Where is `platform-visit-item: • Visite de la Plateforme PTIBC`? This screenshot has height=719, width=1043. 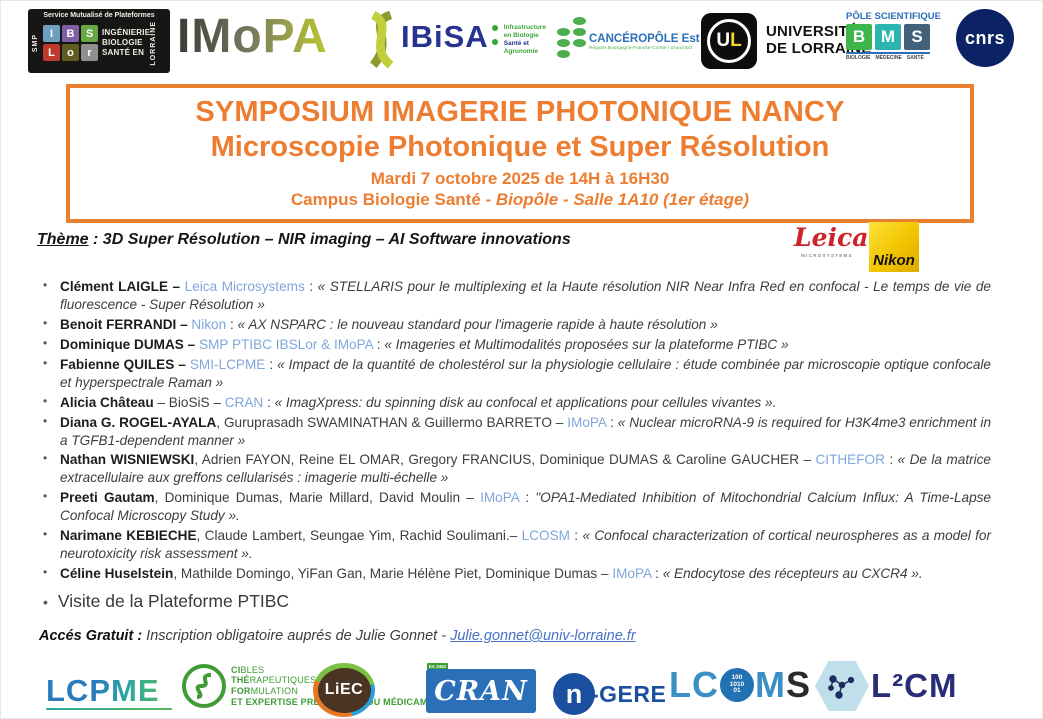 platform-visit-item: • Visite de la Plateforme PTIBC is located at coordinates (166, 601).